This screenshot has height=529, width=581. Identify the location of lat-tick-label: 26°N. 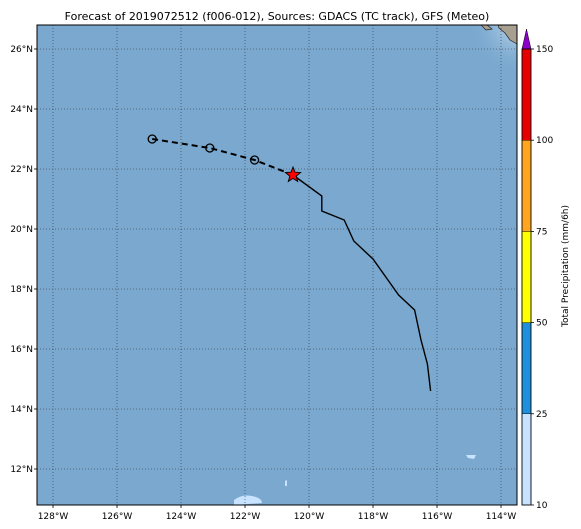
(21, 50).